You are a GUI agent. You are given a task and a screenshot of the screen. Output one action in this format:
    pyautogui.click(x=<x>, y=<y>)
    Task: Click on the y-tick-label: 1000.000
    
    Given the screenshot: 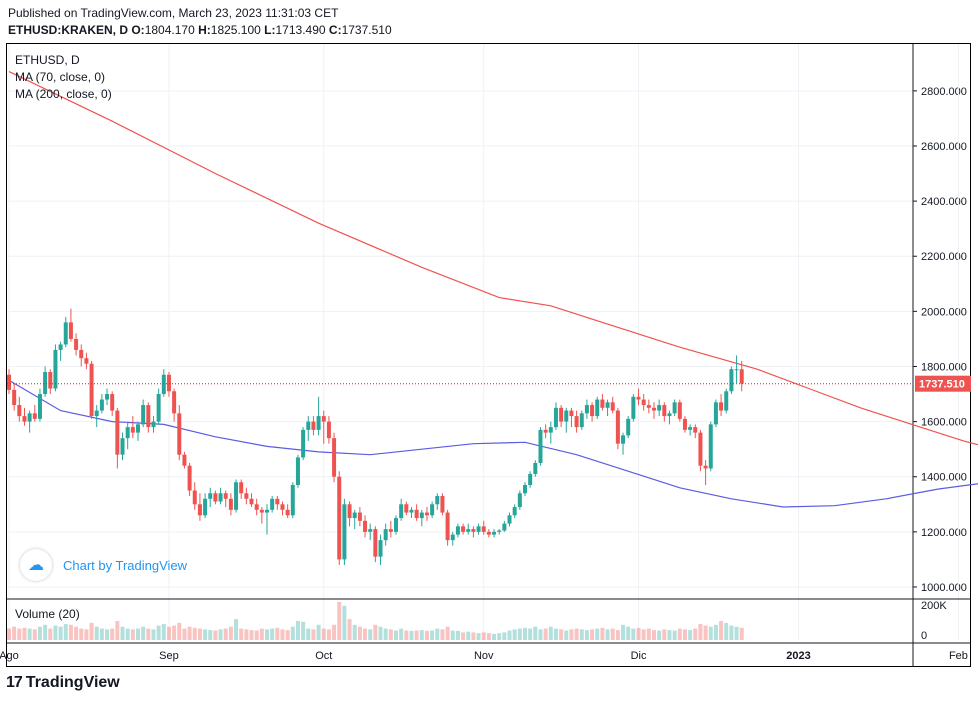 What is the action you would take?
    pyautogui.click(x=944, y=588)
    